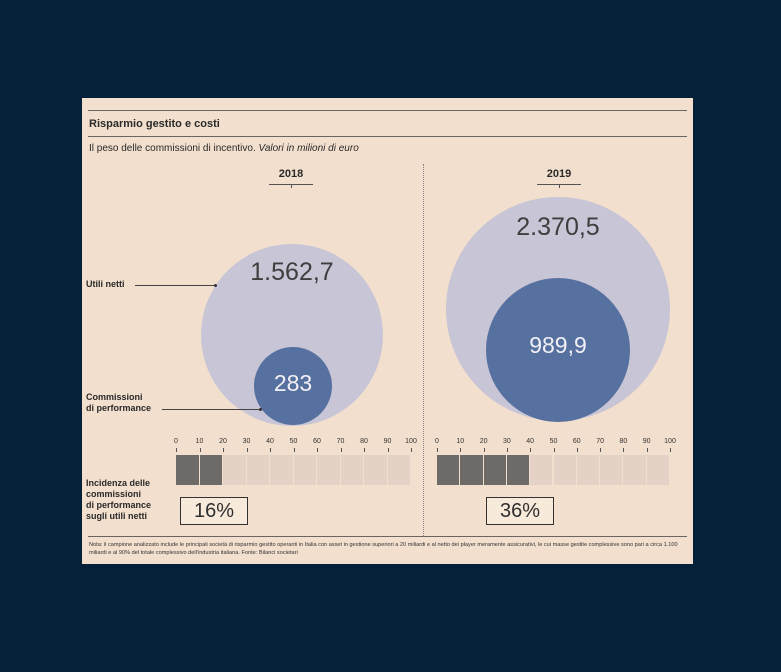  Describe the element at coordinates (558, 345) in the screenshot. I see `value-commissioni-2019: 989,9` at that location.